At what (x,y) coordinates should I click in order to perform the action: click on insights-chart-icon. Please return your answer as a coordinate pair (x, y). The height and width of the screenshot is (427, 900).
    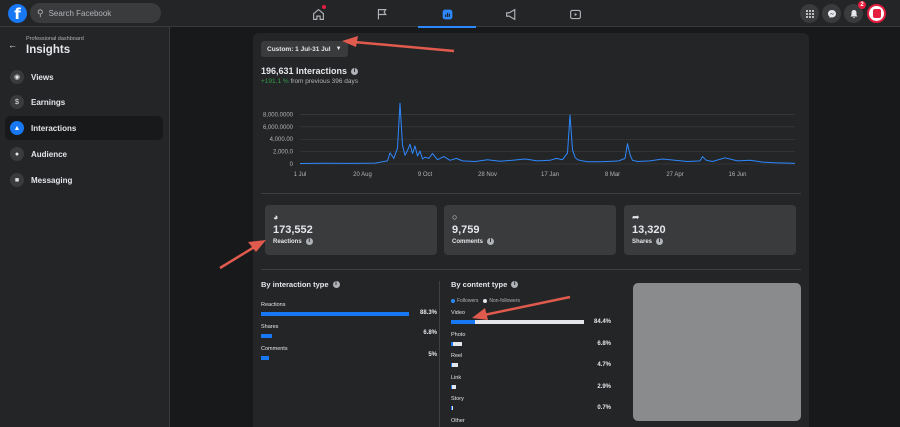
    Looking at the image, I should click on (447, 14).